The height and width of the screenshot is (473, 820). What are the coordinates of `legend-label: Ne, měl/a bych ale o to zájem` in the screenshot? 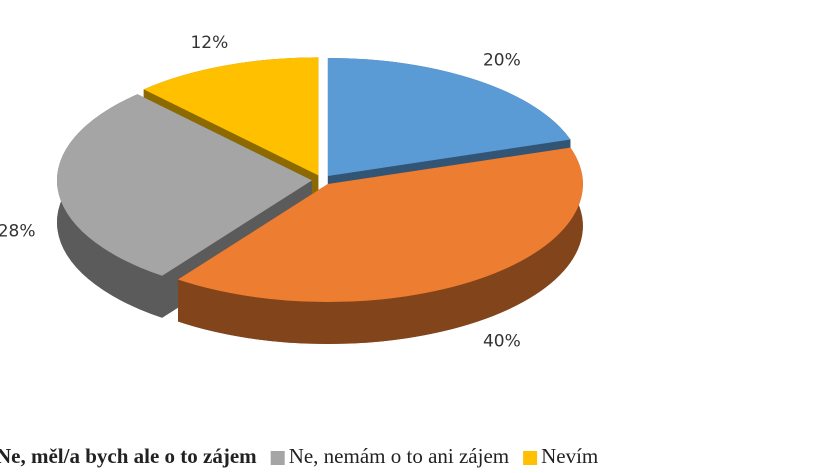 It's located at (128, 456).